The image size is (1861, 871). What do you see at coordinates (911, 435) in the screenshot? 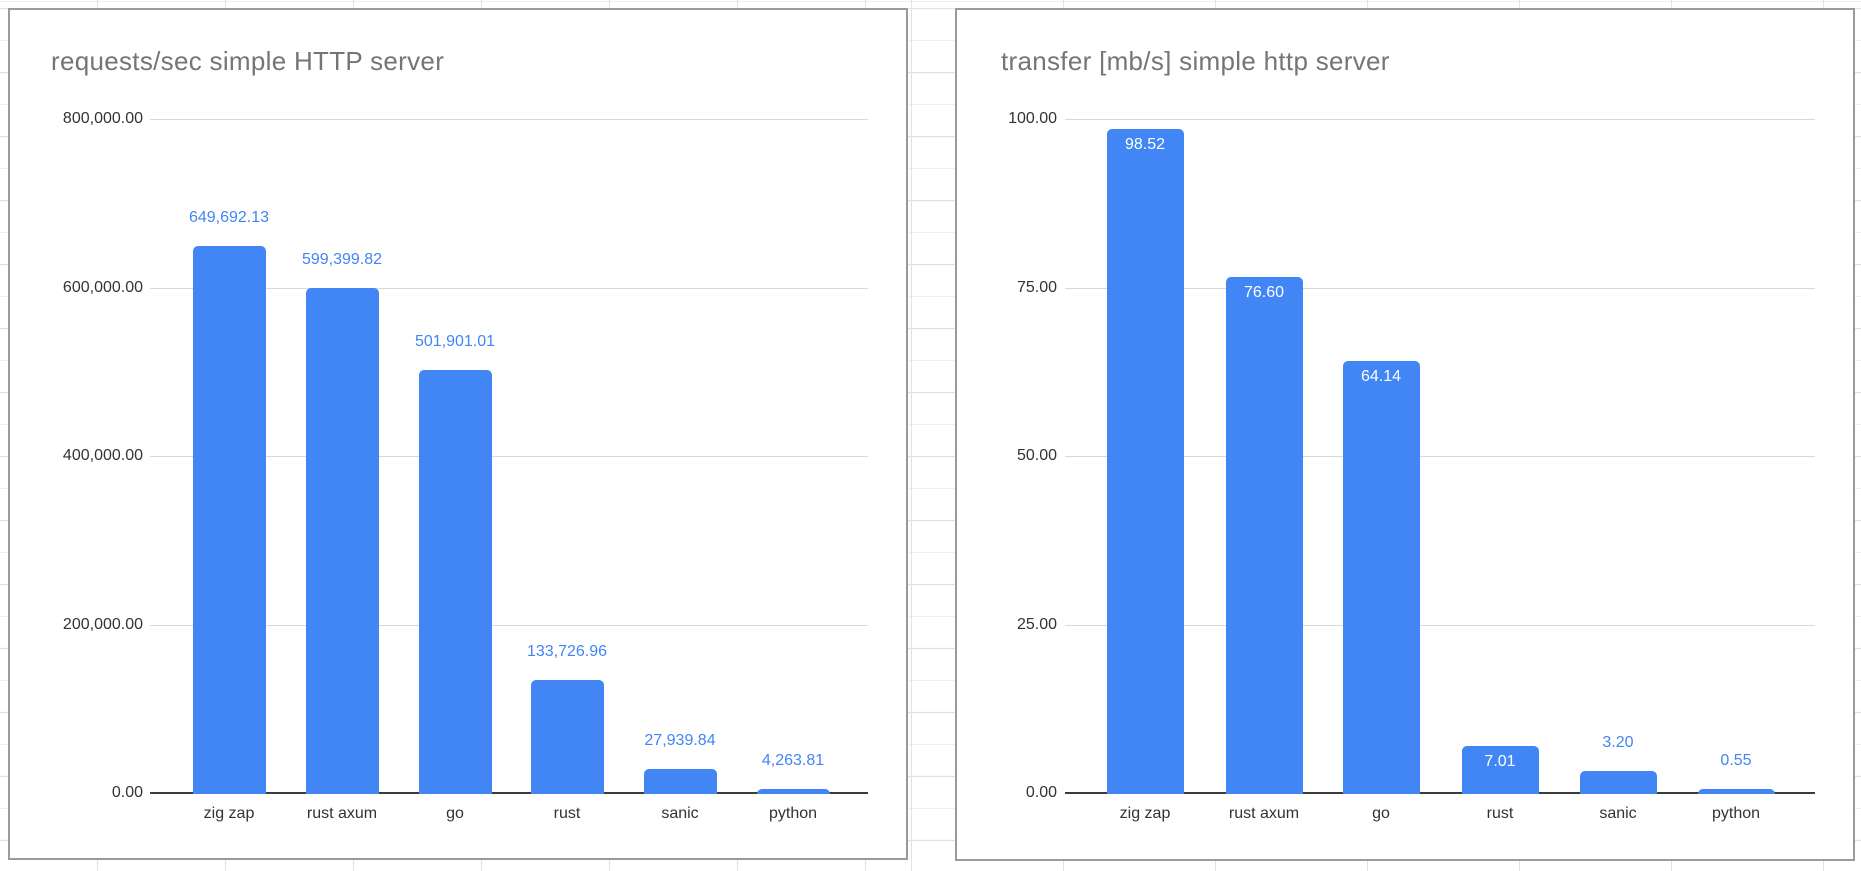
I see `grid-line` at bounding box center [911, 435].